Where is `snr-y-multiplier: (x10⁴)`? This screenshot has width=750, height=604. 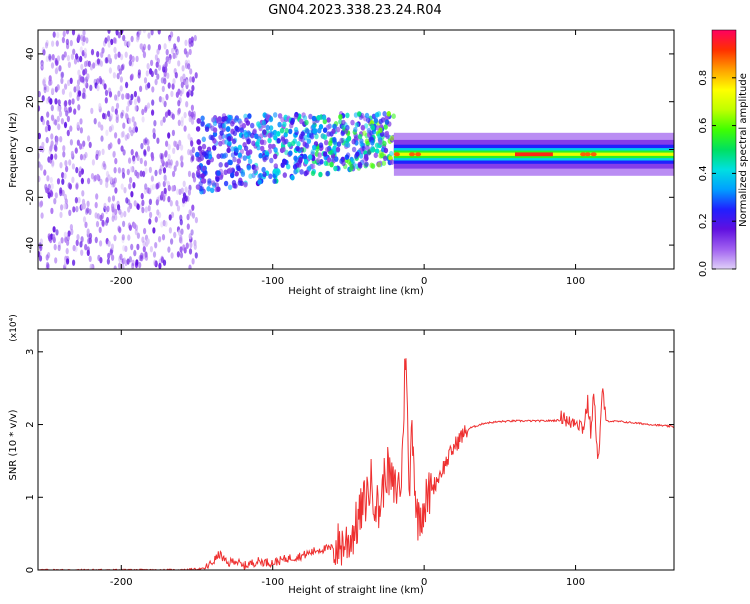
snr-y-multiplier: (x10⁴) is located at coordinates (14, 327).